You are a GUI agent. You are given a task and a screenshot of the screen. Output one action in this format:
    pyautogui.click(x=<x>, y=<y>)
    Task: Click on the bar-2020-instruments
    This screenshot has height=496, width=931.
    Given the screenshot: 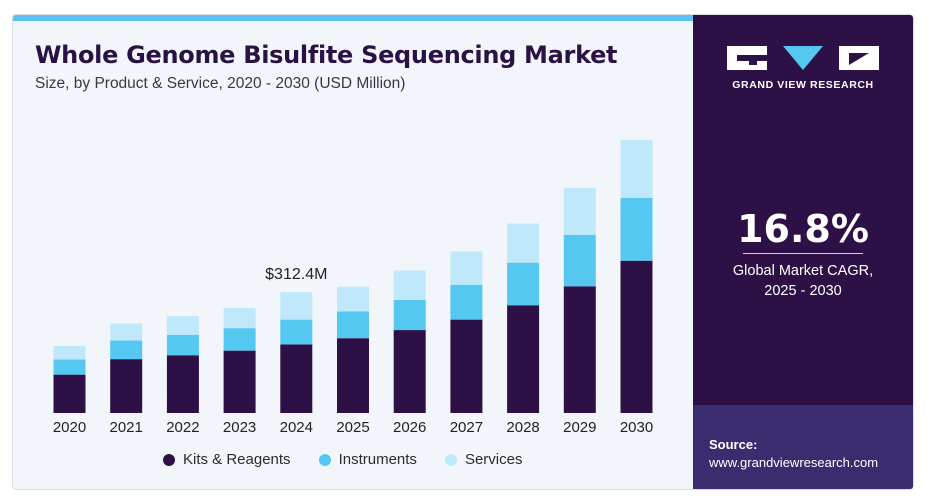 What is the action you would take?
    pyautogui.click(x=69, y=367)
    